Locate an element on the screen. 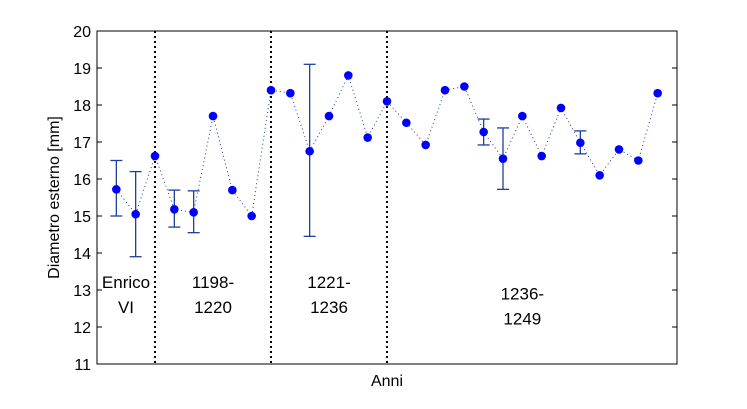 The width and height of the screenshot is (747, 409). y-tick-label: 14 is located at coordinates (82, 254).